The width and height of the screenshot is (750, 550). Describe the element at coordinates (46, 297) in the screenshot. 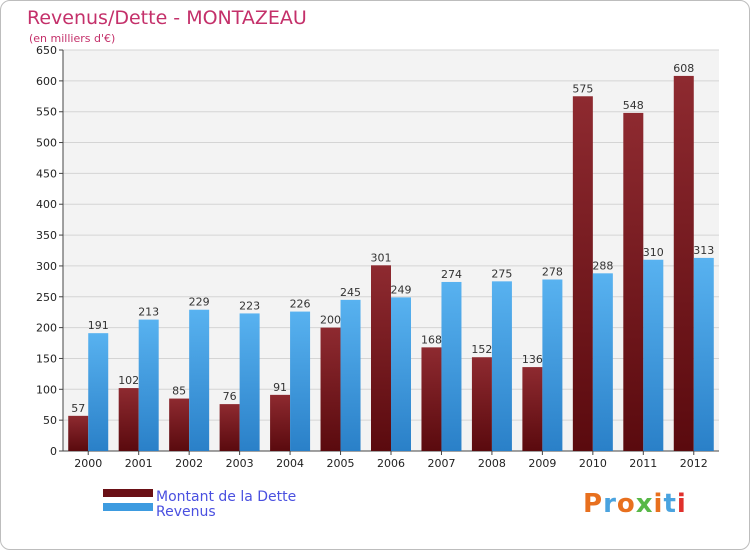

I see `y-tick-label: 250` at that location.